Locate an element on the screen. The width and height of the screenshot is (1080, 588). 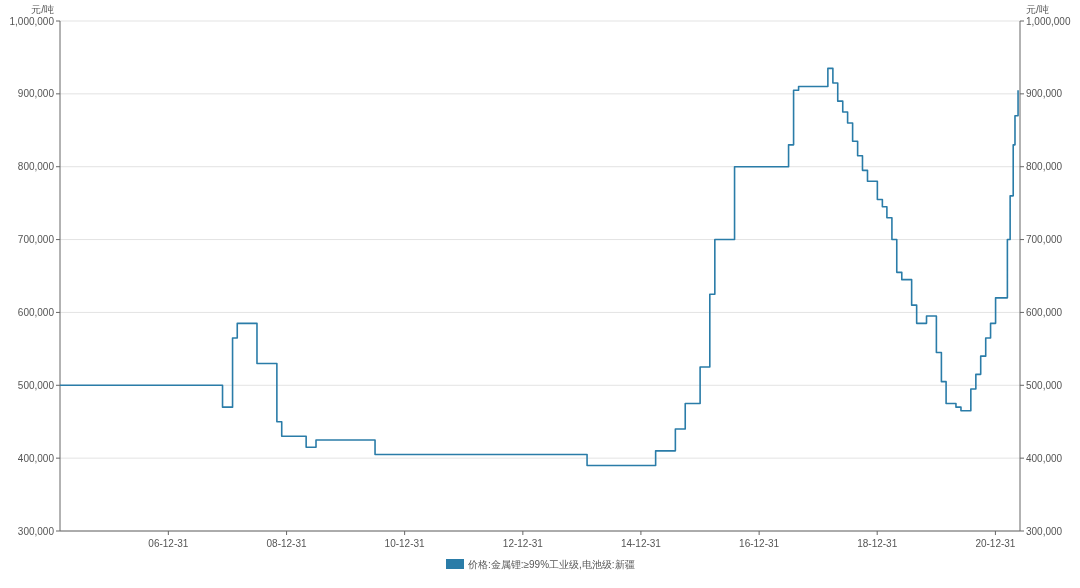
y2-axis-title: 元/吨 is located at coordinates (1037, 9).